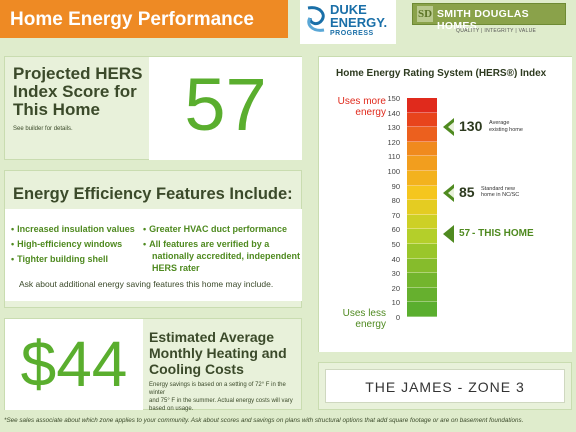  I want to click on cost-value: $44, so click(74, 364).